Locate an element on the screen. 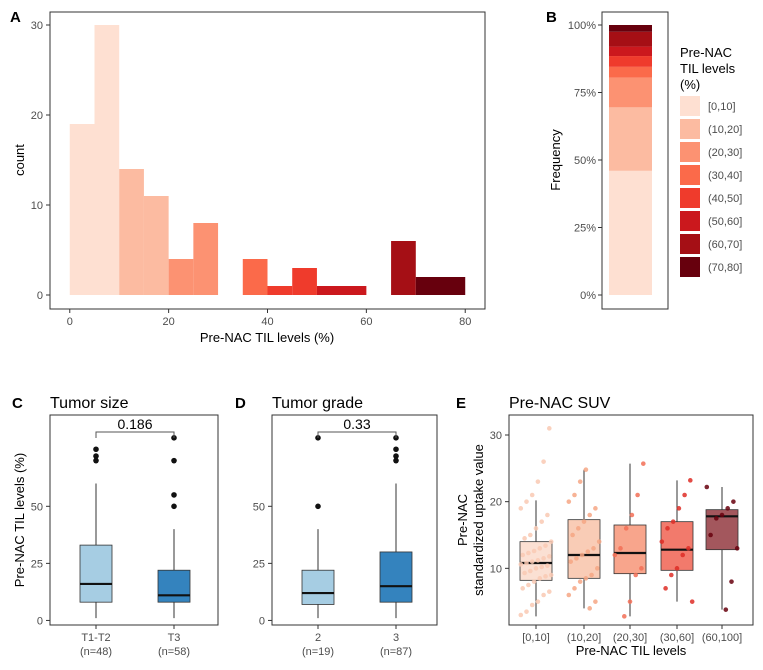  panel-letter-e: E is located at coordinates (461, 403).